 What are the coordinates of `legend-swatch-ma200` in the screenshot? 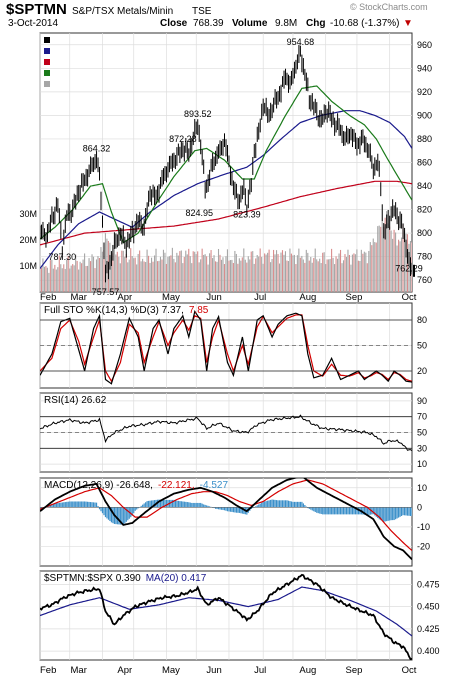 It's located at (47, 62).